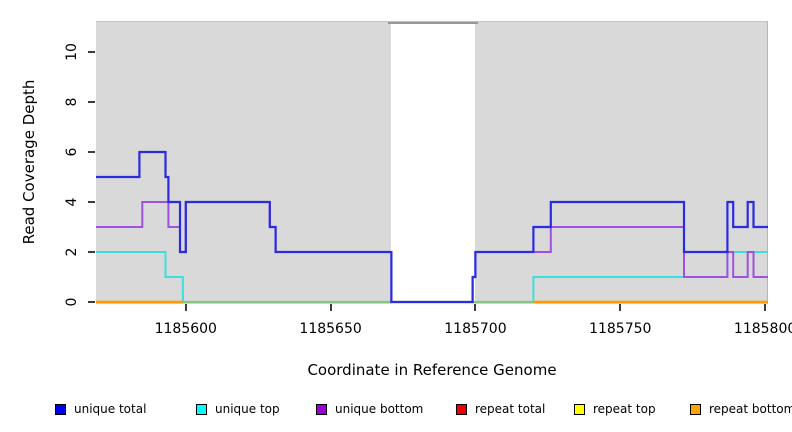 This screenshot has height=432, width=792. What do you see at coordinates (72, 202) in the screenshot?
I see `y-tick-label: 4` at bounding box center [72, 202].